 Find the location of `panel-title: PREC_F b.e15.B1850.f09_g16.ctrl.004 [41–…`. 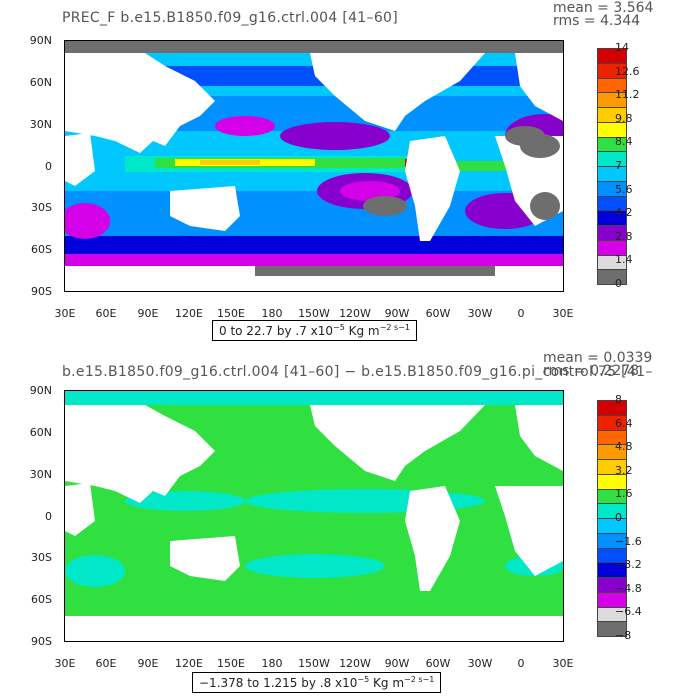

panel-title: PREC_F b.e15.B1850.f09_g16.ctrl.004 [41–… is located at coordinates (230, 18).